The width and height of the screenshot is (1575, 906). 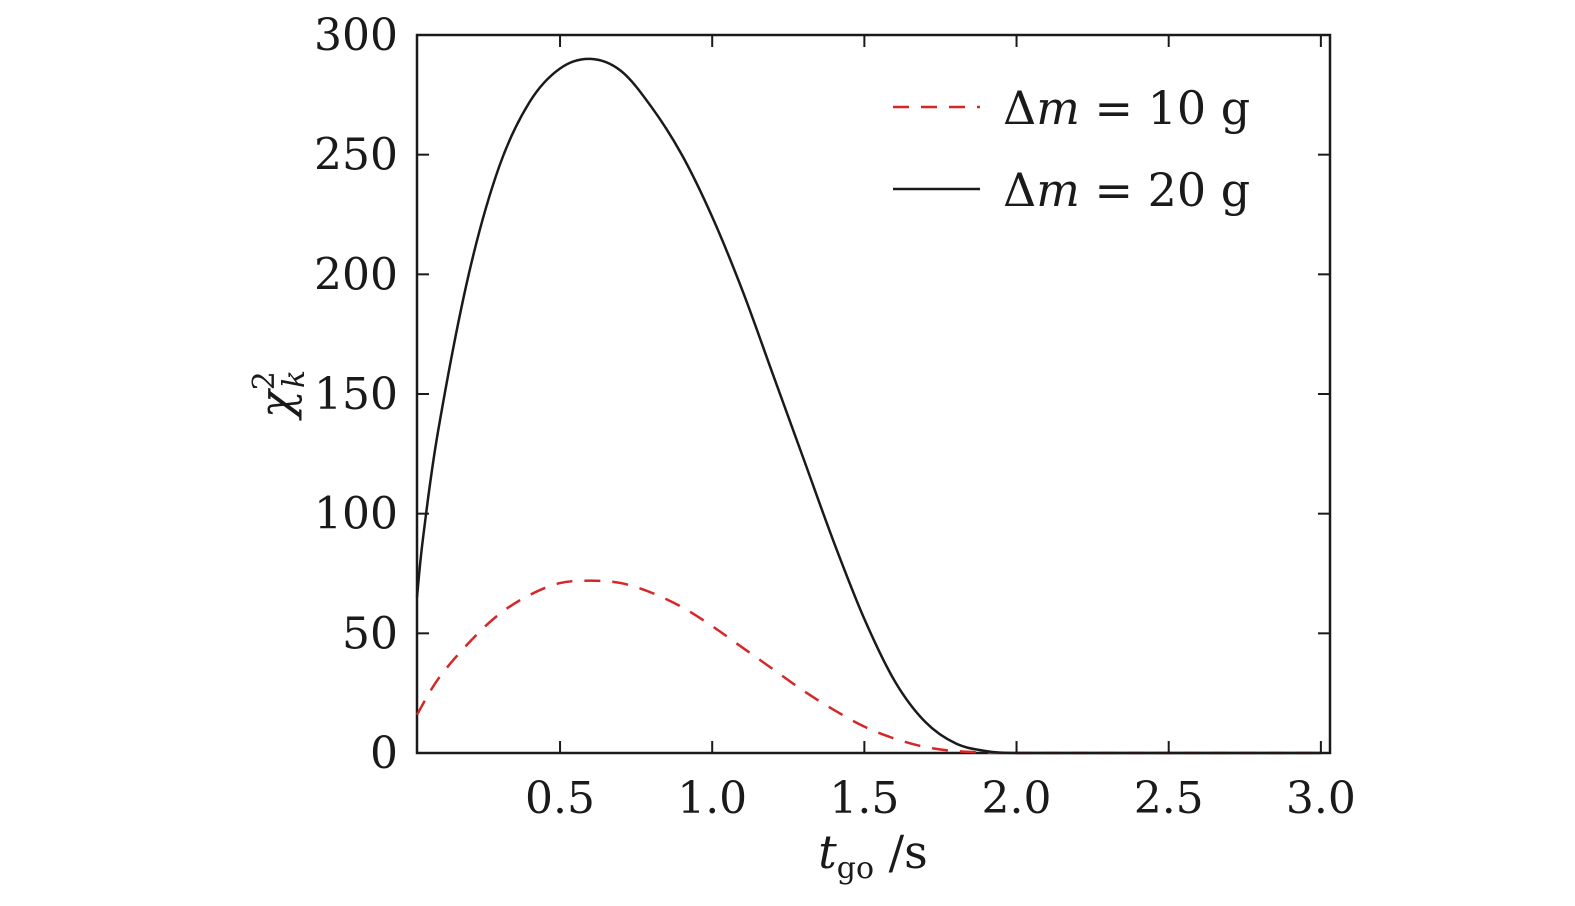 I want to click on x-axis-label-main: t, so click(x=827, y=852).